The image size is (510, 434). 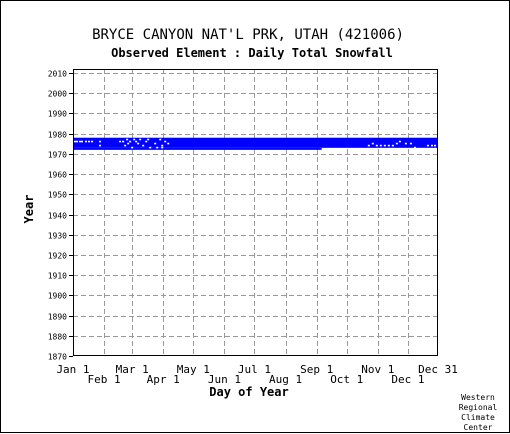 I want to click on y-tick-label: 1950, so click(x=57, y=195).